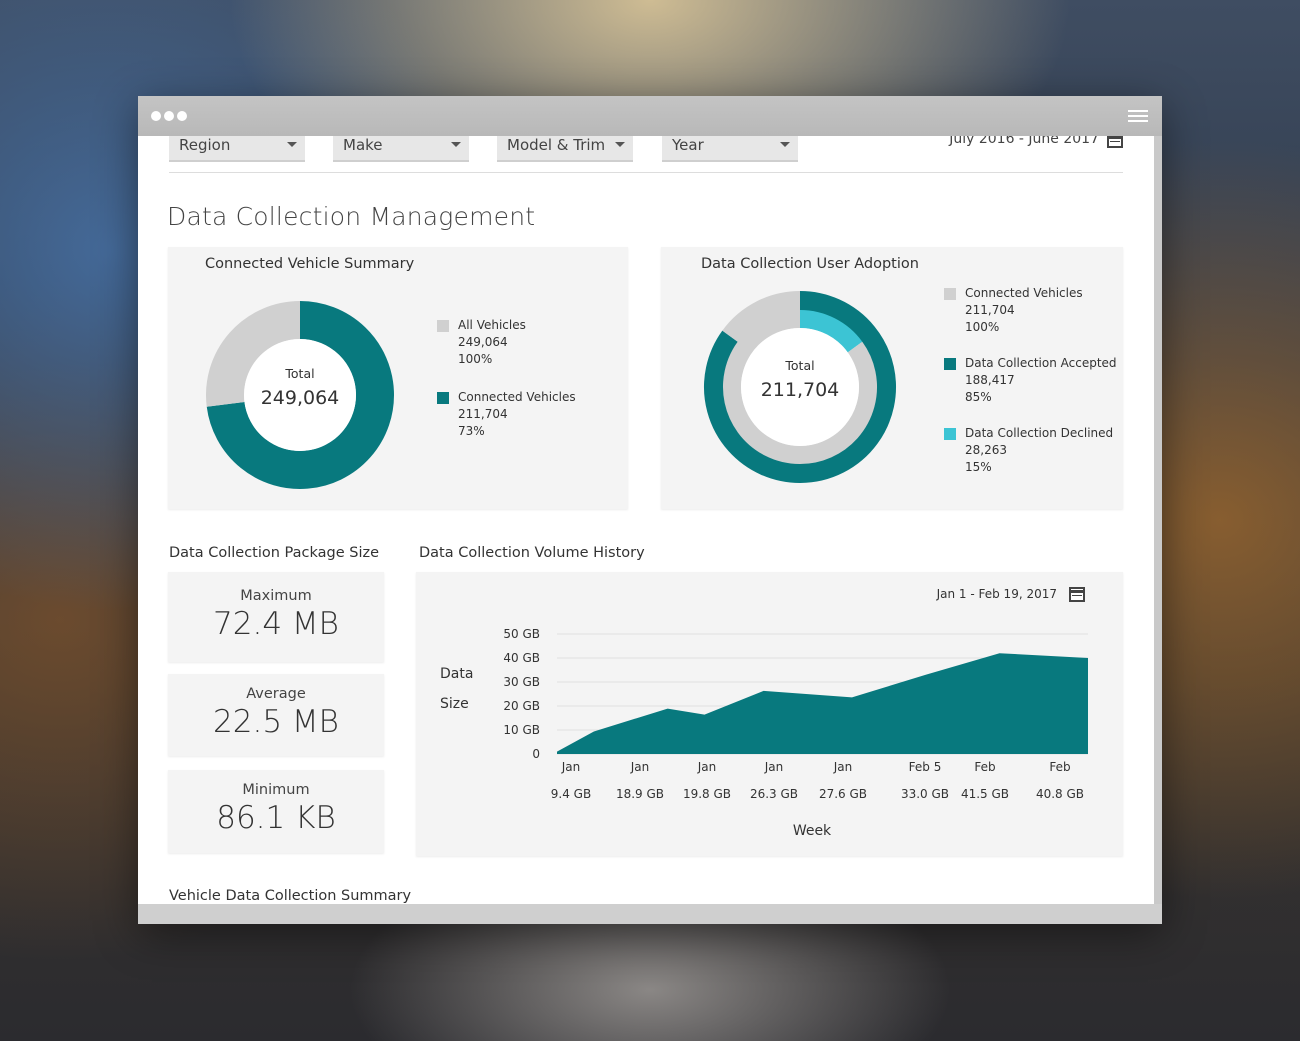 The height and width of the screenshot is (1041, 1300). I want to click on donut-total-value: 249,064, so click(300, 398).